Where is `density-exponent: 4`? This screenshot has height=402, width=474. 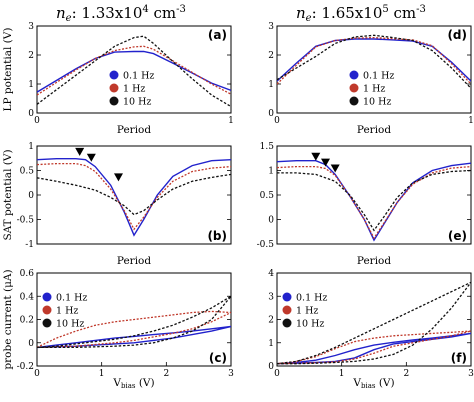 density-exponent: 4 is located at coordinates (145, 9).